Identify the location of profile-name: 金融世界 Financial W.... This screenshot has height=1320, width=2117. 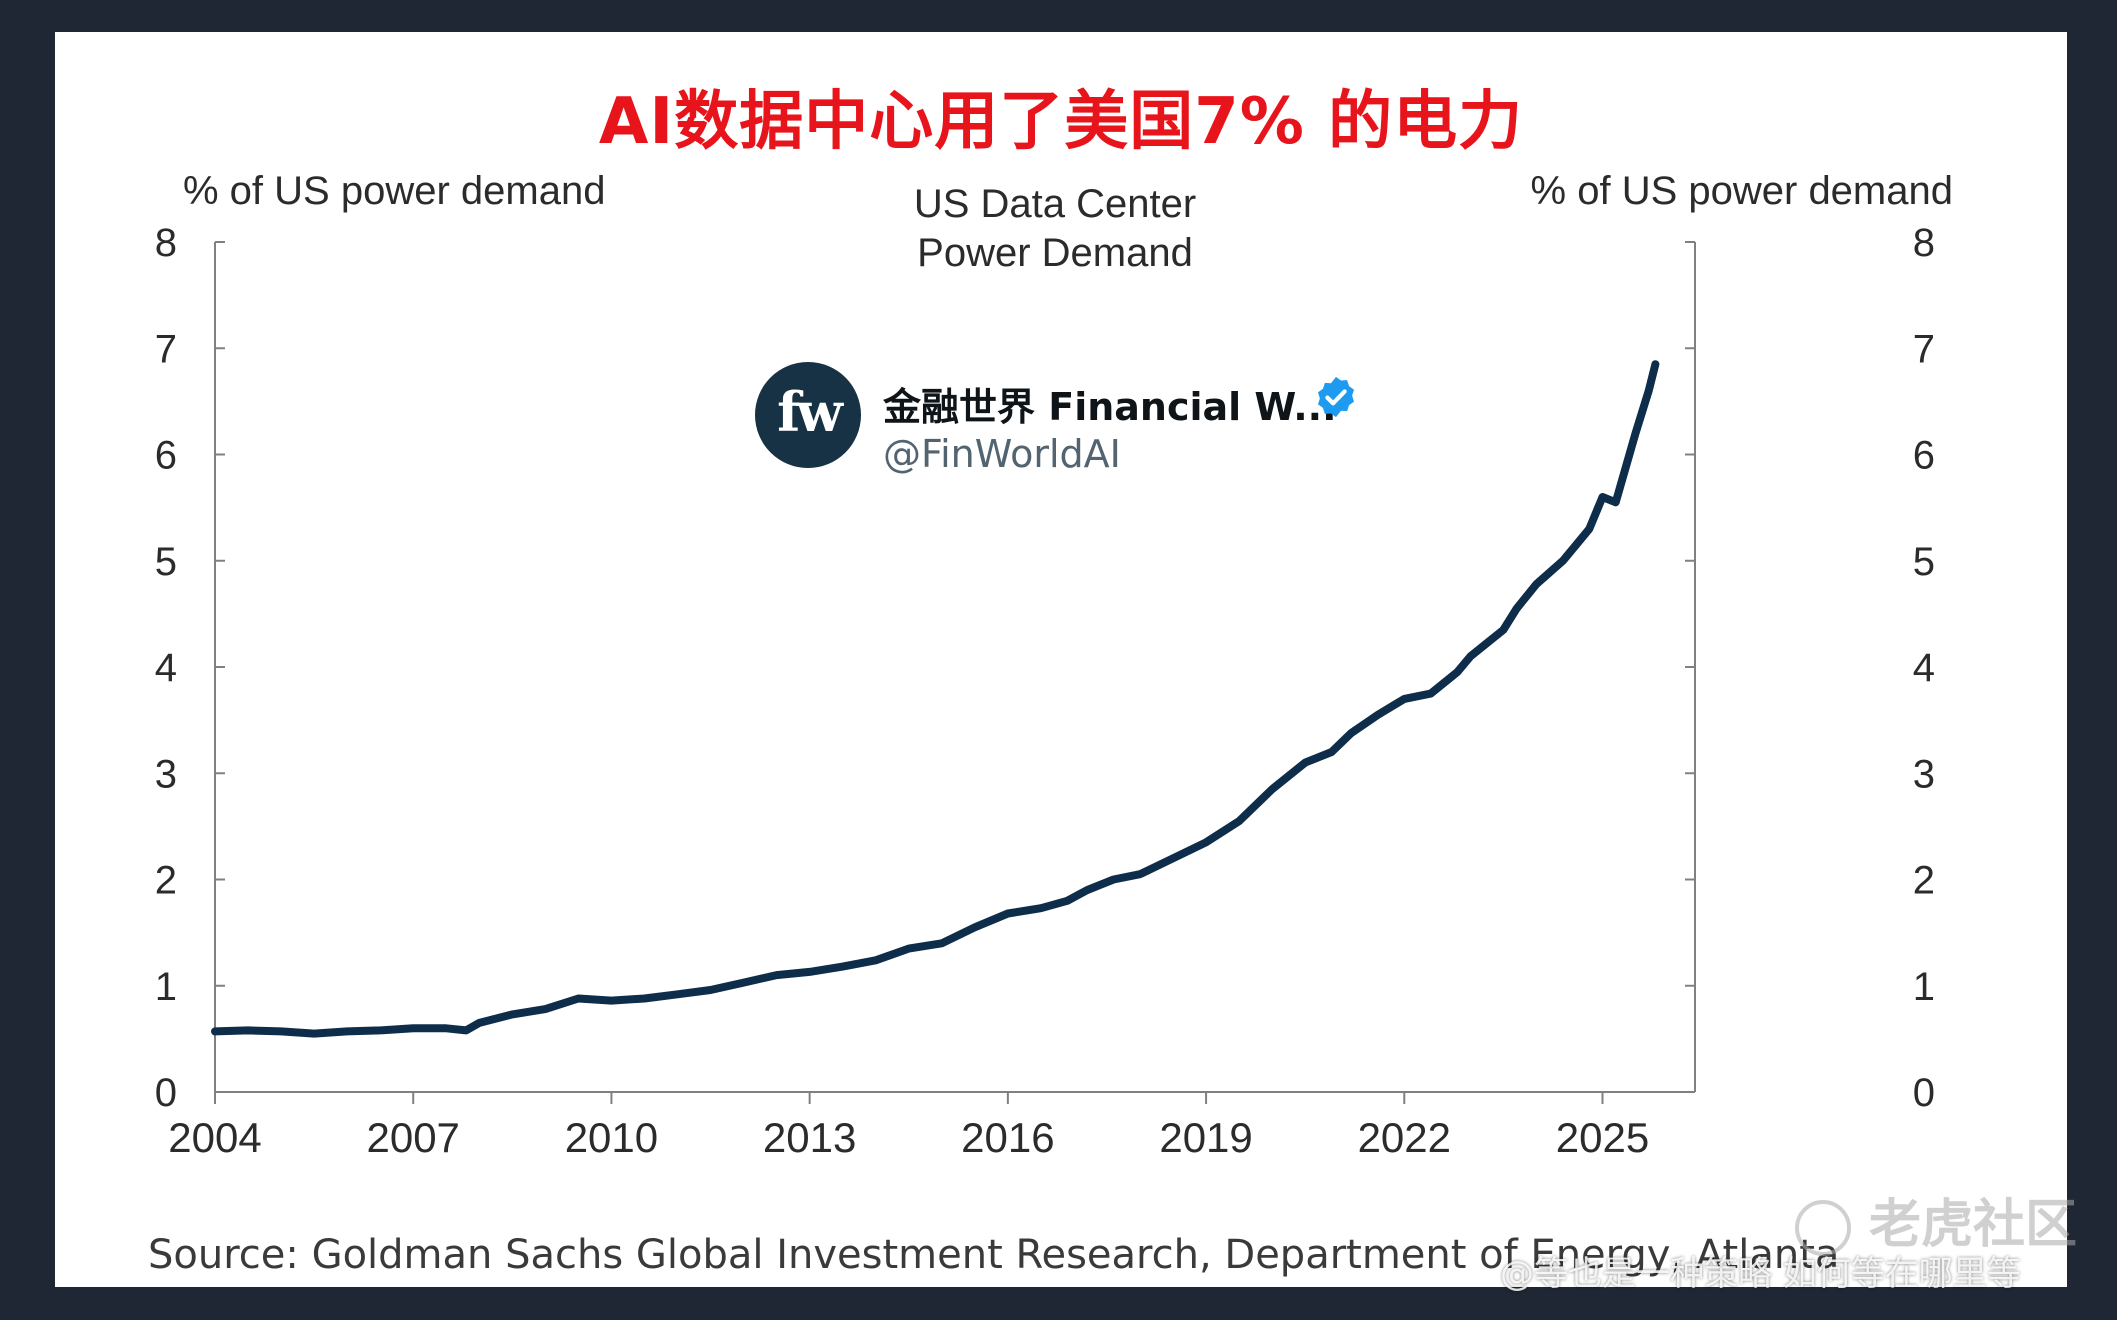
(1110, 407).